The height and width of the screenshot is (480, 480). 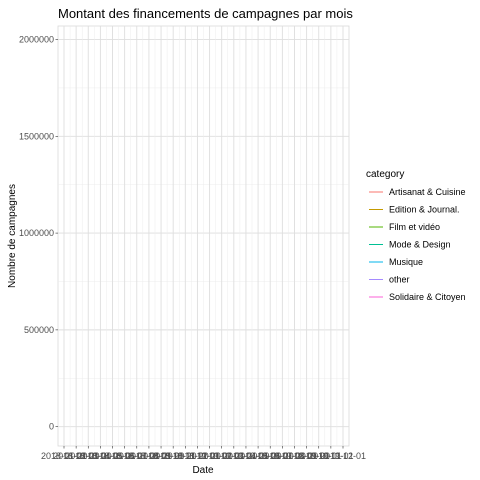 I want to click on x-tick-label: 2019-05-01, so click(x=258, y=456).